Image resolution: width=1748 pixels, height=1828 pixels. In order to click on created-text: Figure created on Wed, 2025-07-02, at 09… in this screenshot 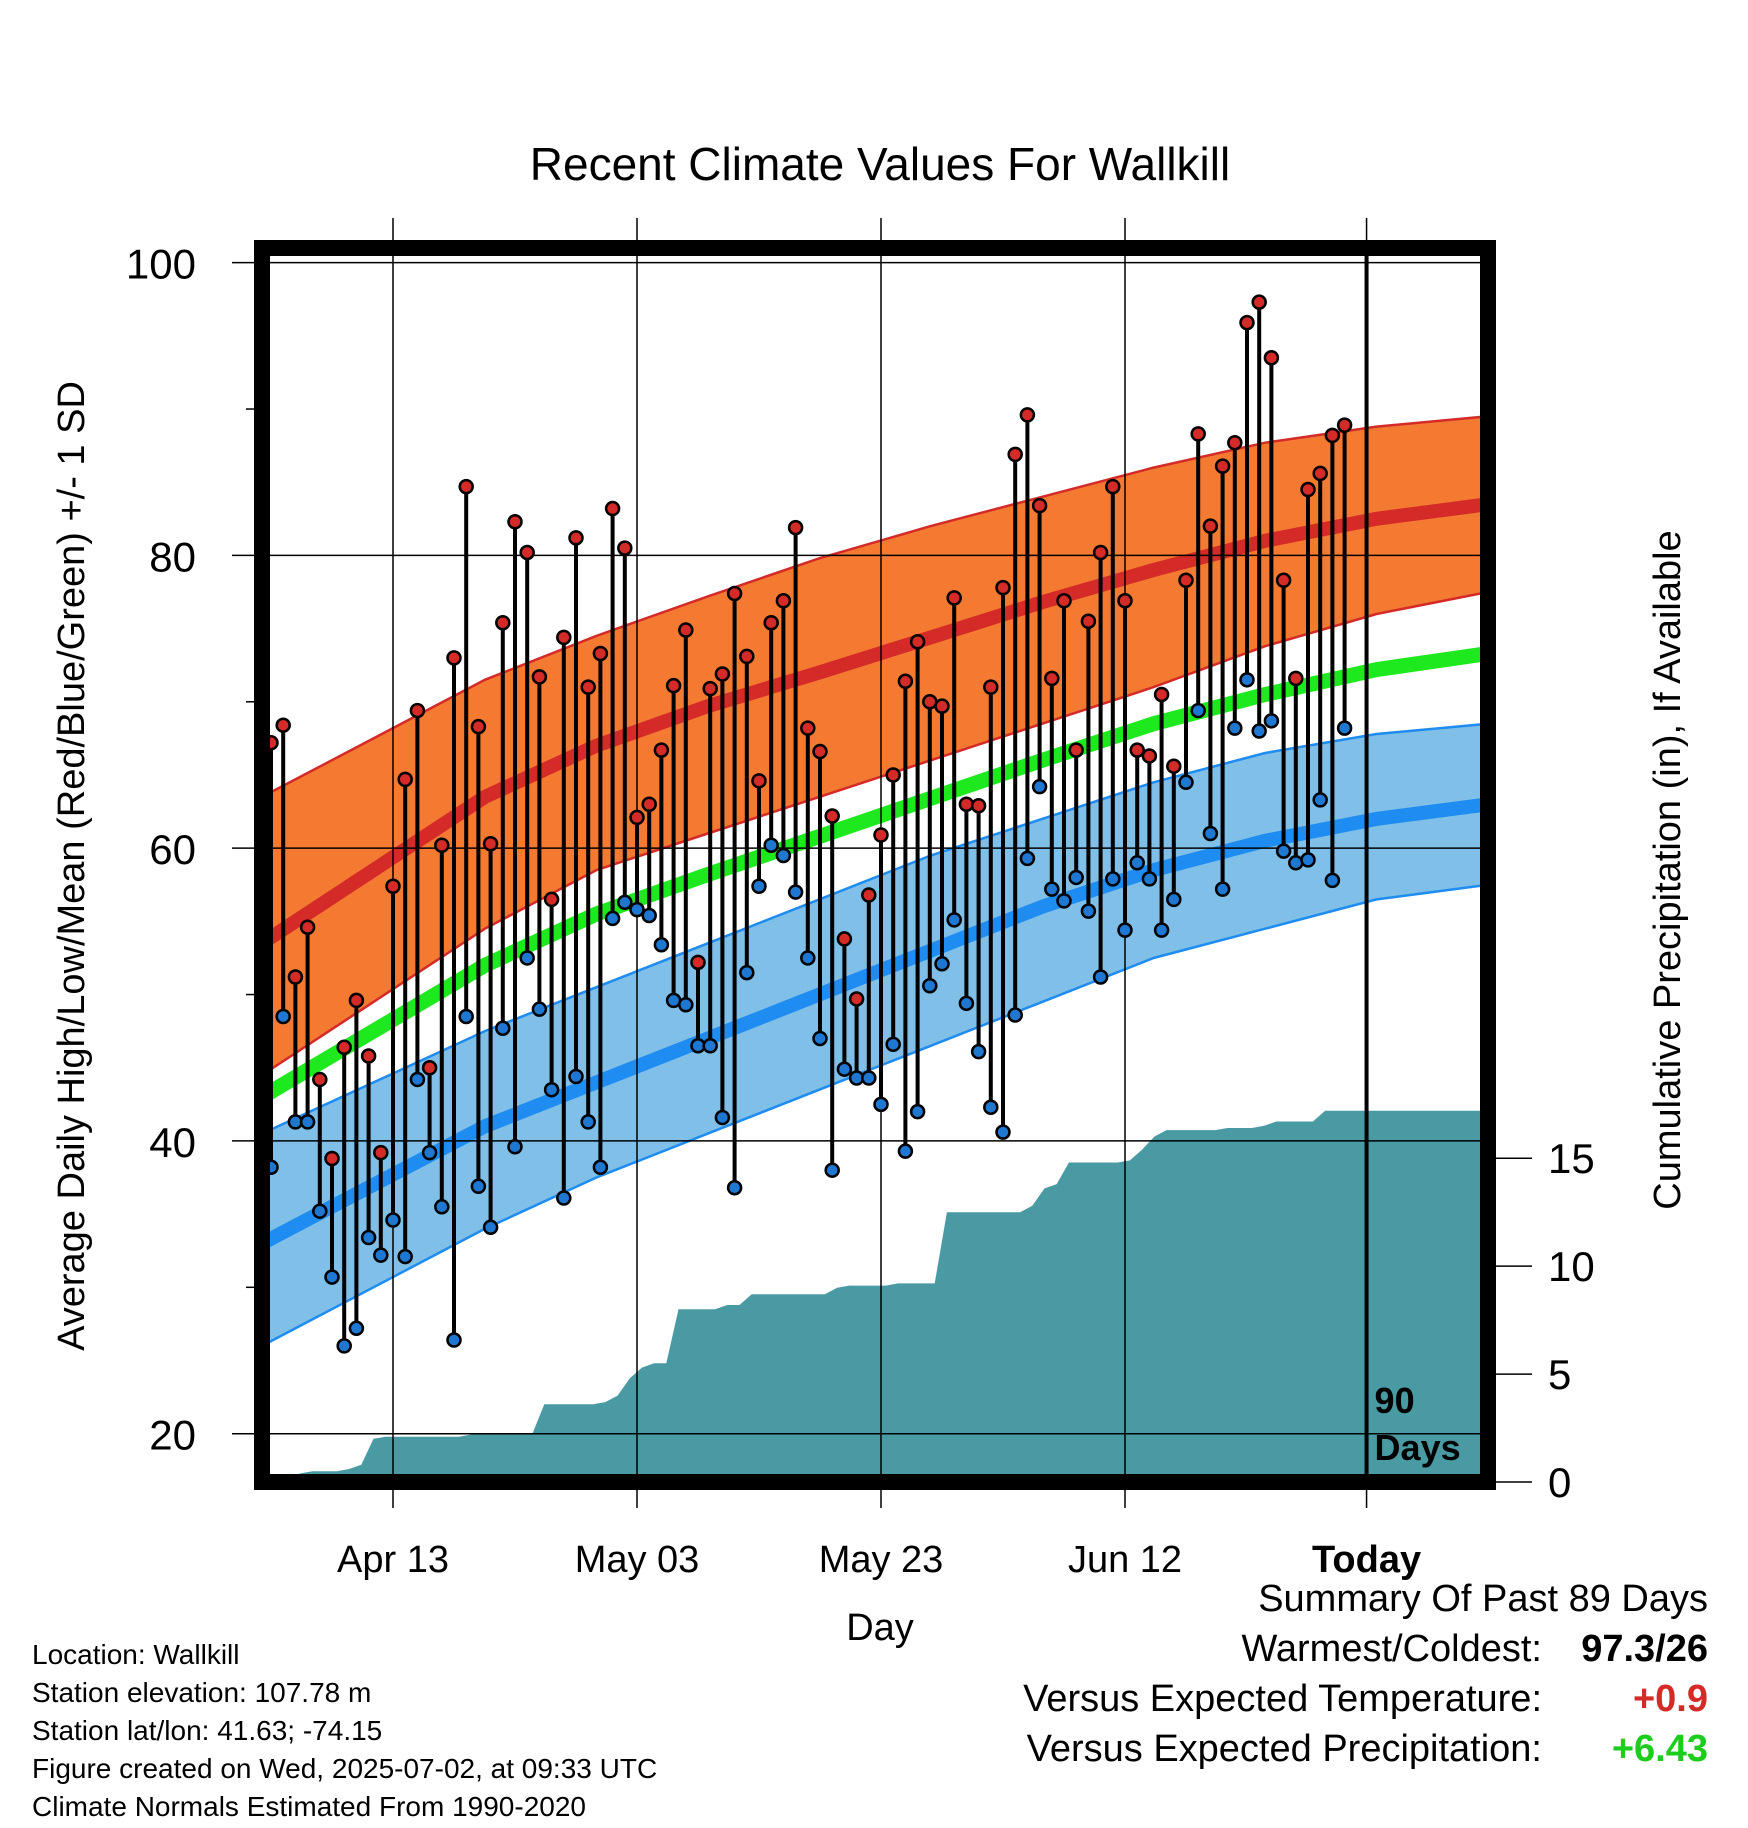, I will do `click(345, 1768)`.